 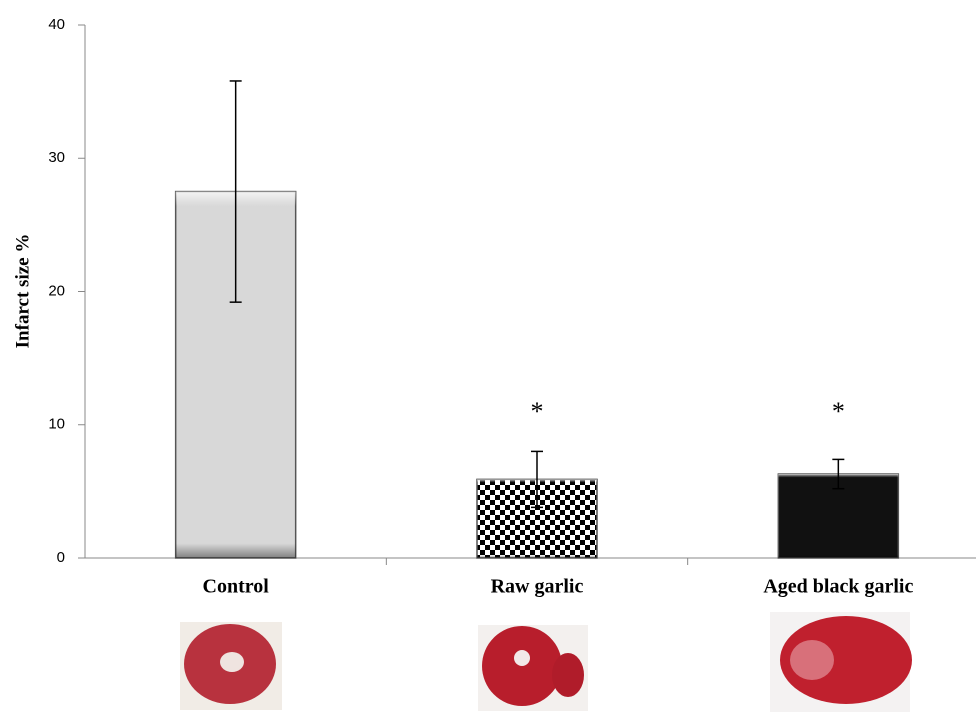 What do you see at coordinates (22, 291) in the screenshot?
I see `y-axis-label: Infarct size %` at bounding box center [22, 291].